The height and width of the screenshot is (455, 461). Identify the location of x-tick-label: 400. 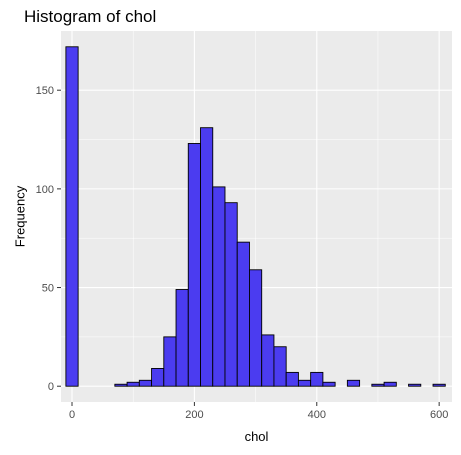
(317, 415).